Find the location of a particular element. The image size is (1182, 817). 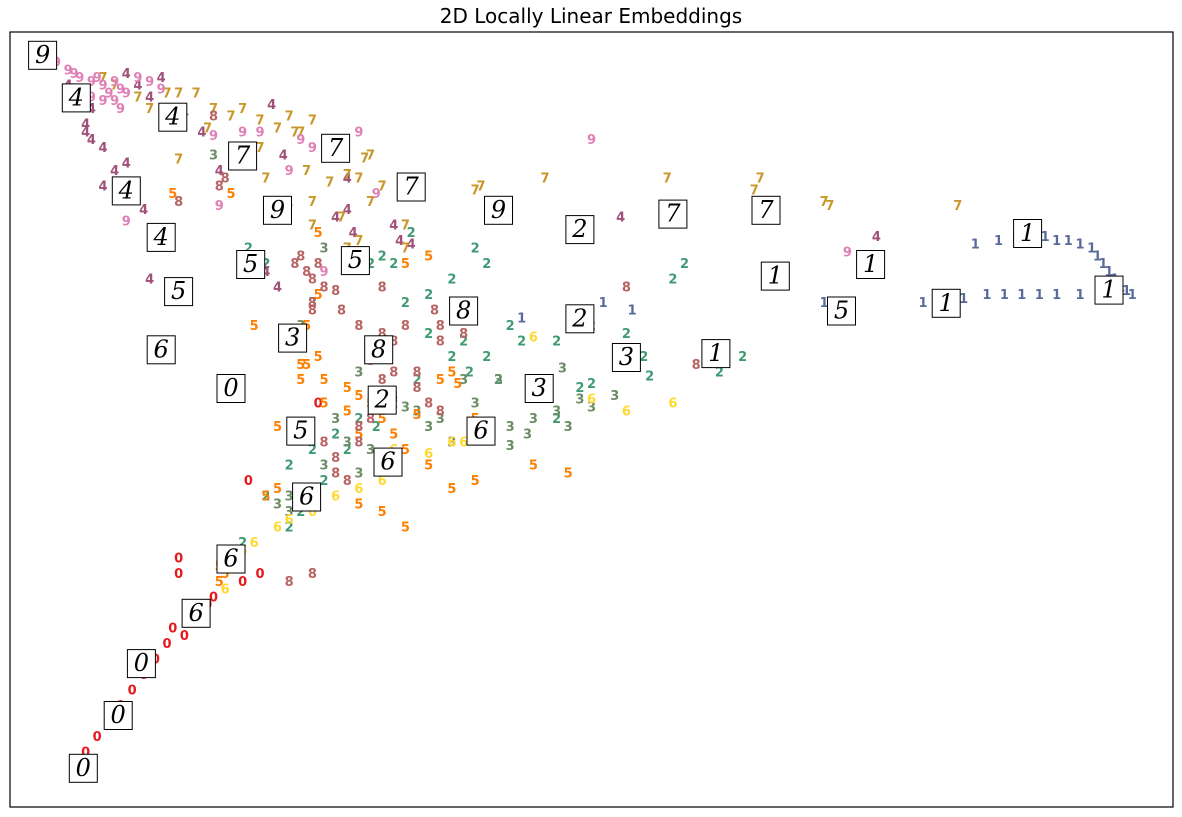

thumbnail-digit-3: 3 is located at coordinates (626, 357).